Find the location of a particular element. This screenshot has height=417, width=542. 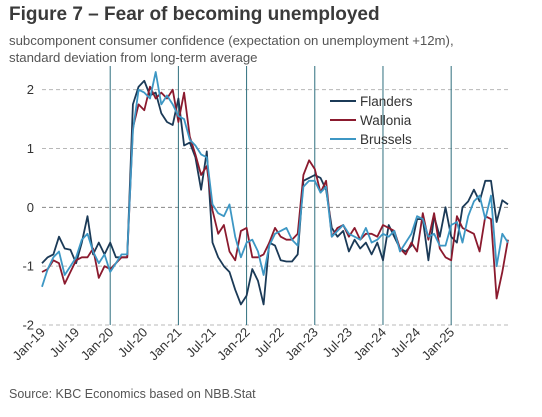

x-tick-label: Jan-24 is located at coordinates (369, 344).